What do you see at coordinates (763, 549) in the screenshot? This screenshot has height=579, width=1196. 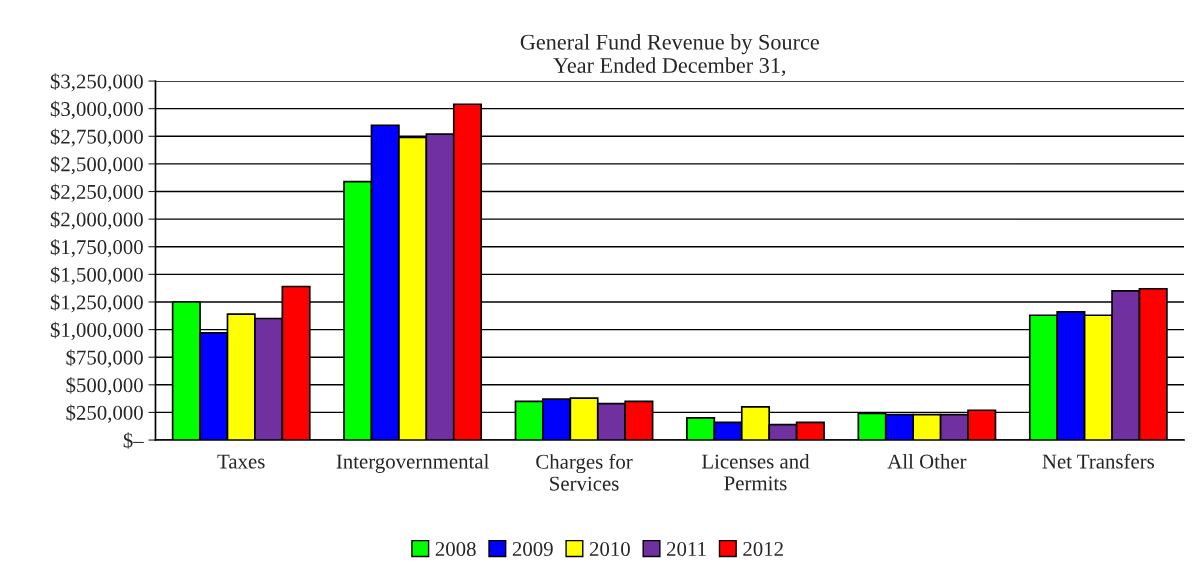 I see `legend-label: 2012` at bounding box center [763, 549].